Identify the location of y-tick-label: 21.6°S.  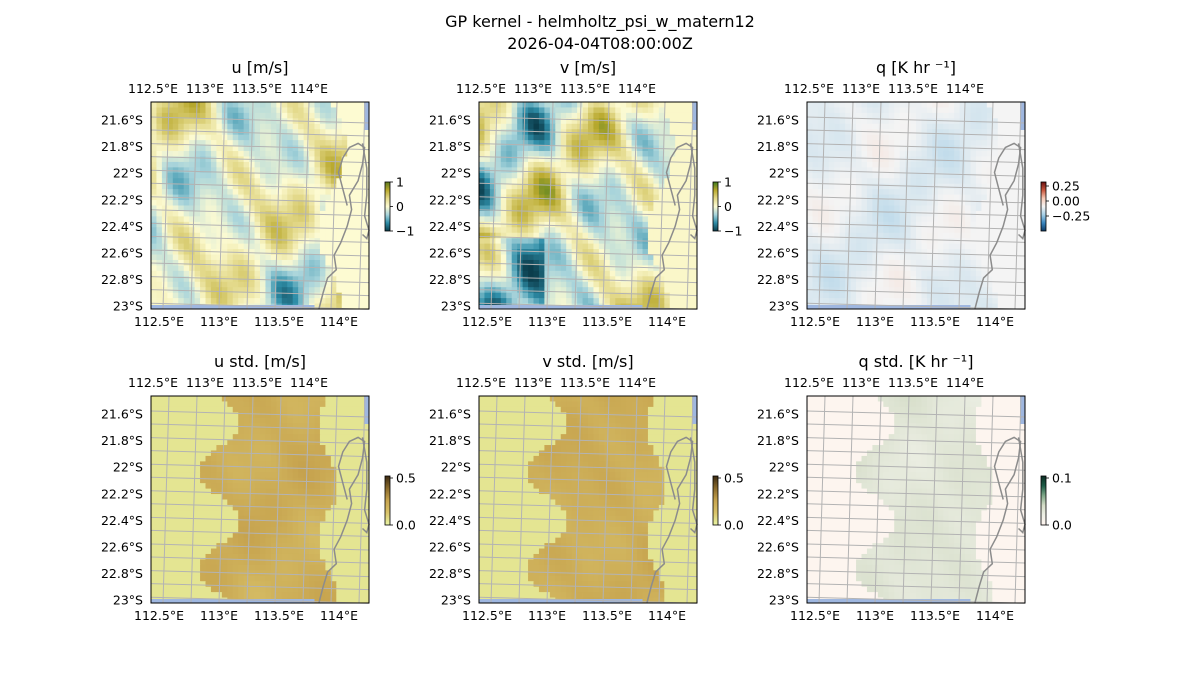
(450, 120).